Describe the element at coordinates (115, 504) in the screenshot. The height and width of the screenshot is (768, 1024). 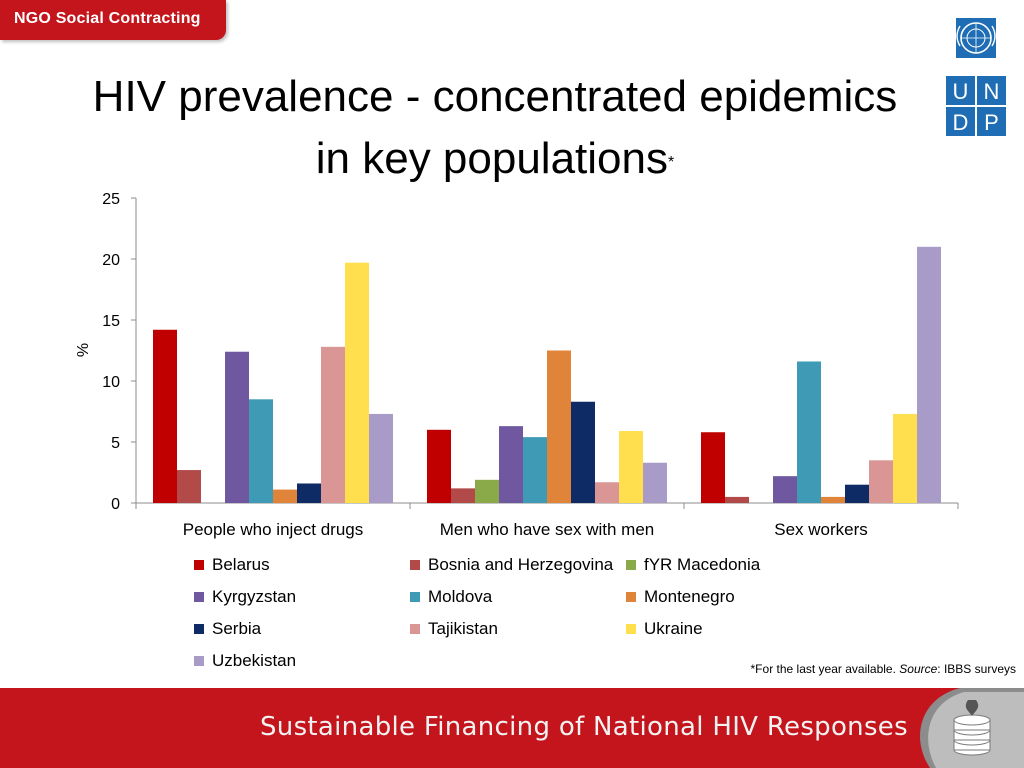
I see `y-tick-label: 0` at that location.